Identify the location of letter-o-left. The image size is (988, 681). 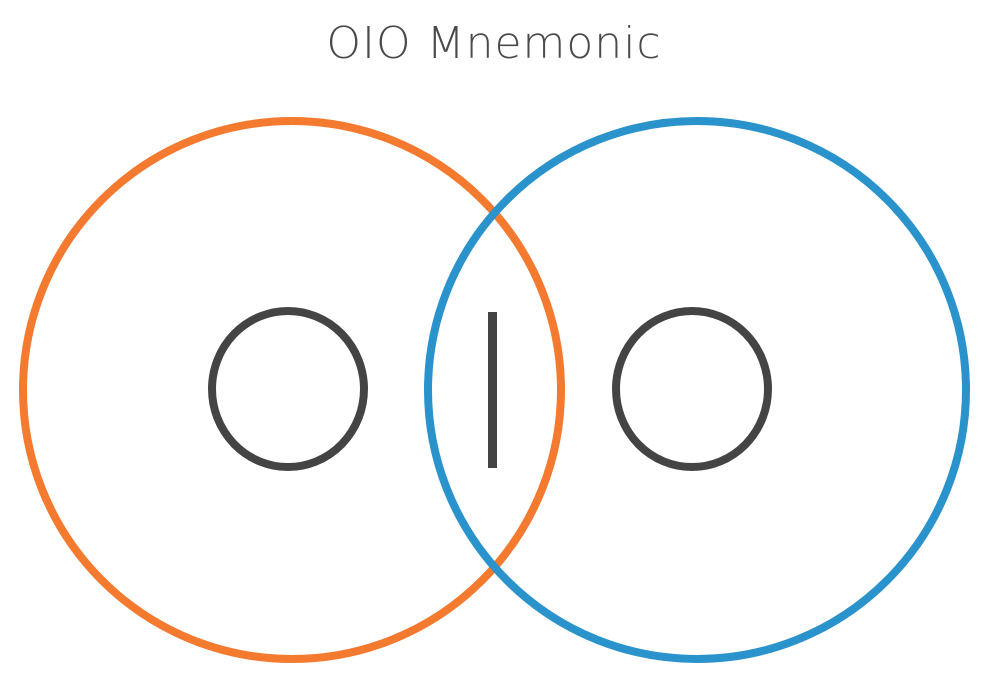
(288, 389).